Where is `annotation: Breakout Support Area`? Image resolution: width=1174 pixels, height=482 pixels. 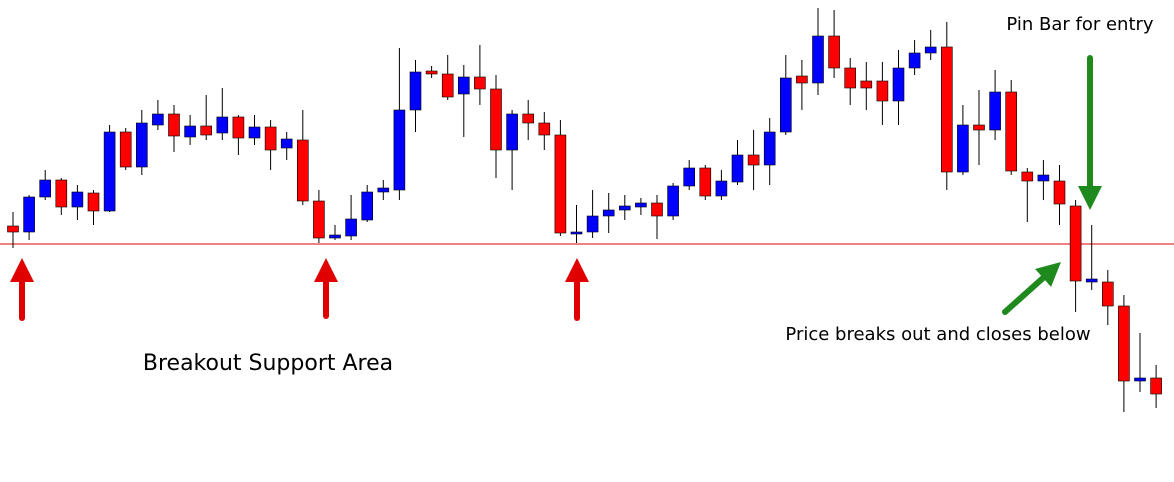
annotation: Breakout Support Area is located at coordinates (268, 363).